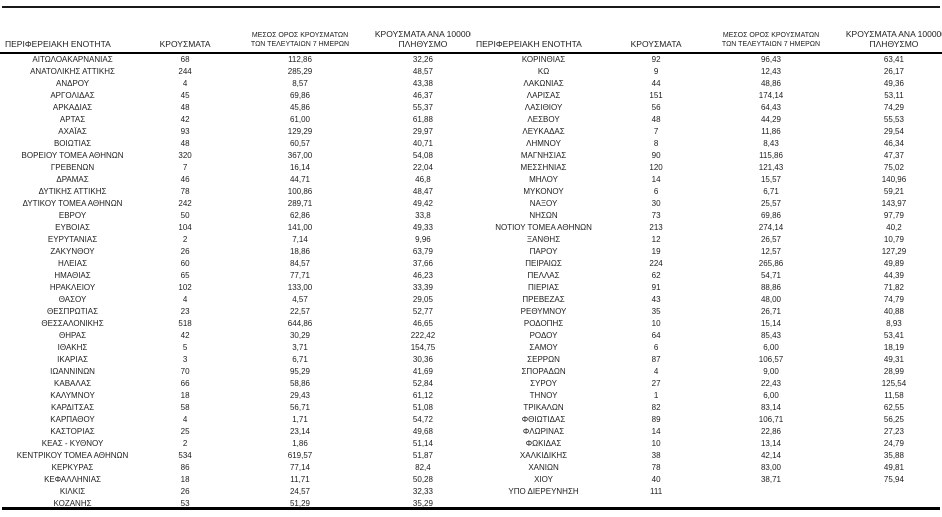 Image resolution: width=942 pixels, height=517 pixels. I want to click on region-cell: ΚΕΡΚΥΡΑΣ, so click(72, 467).